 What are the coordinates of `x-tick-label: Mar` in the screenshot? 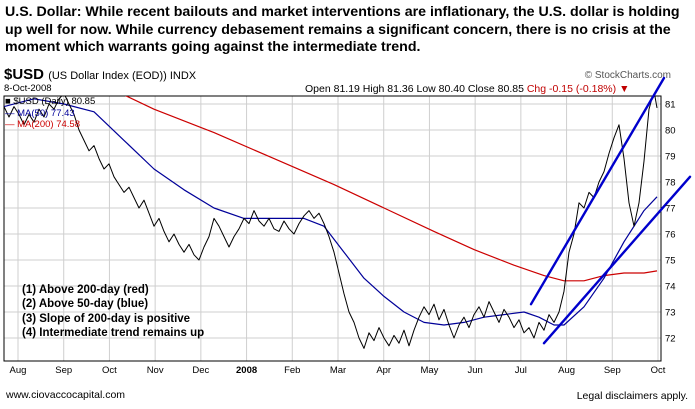 It's located at (338, 370).